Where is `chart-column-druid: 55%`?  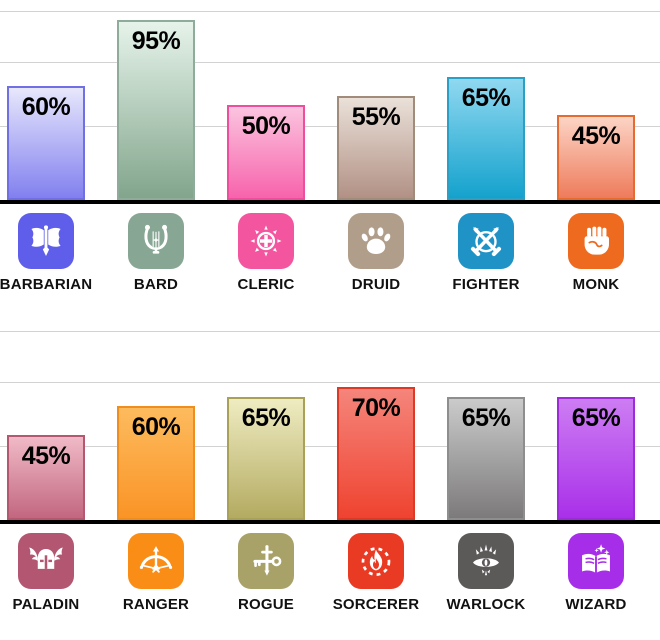 chart-column-druid: 55% is located at coordinates (376, 110).